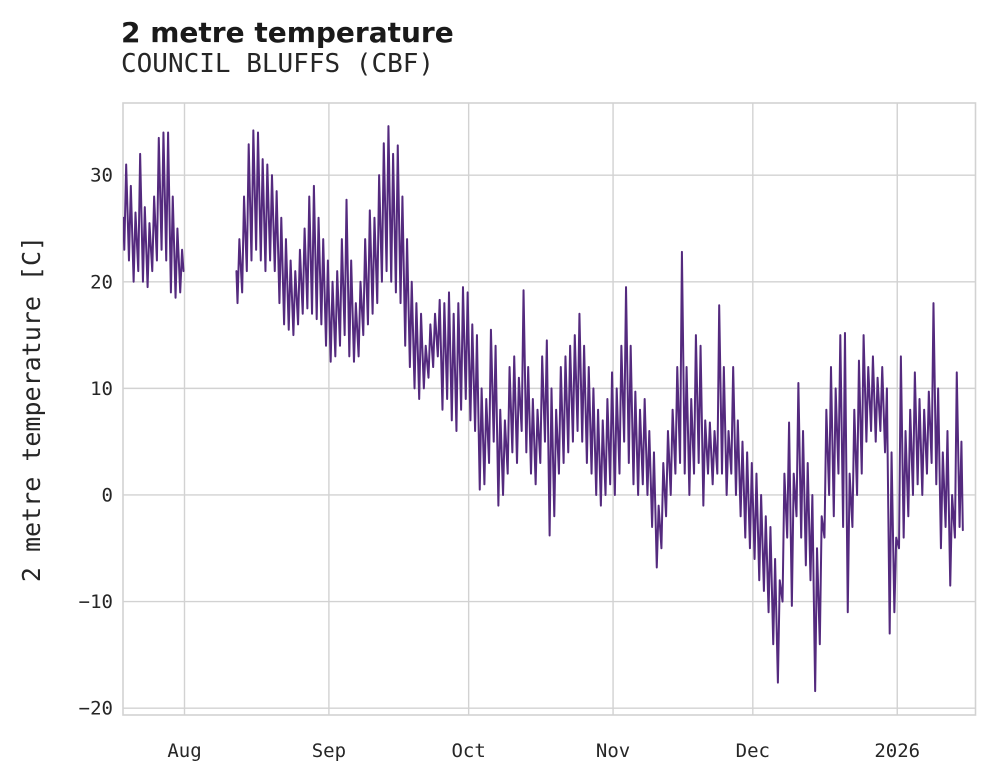 This screenshot has width=981, height=782. I want to click on x-tick-label: 2026, so click(897, 751).